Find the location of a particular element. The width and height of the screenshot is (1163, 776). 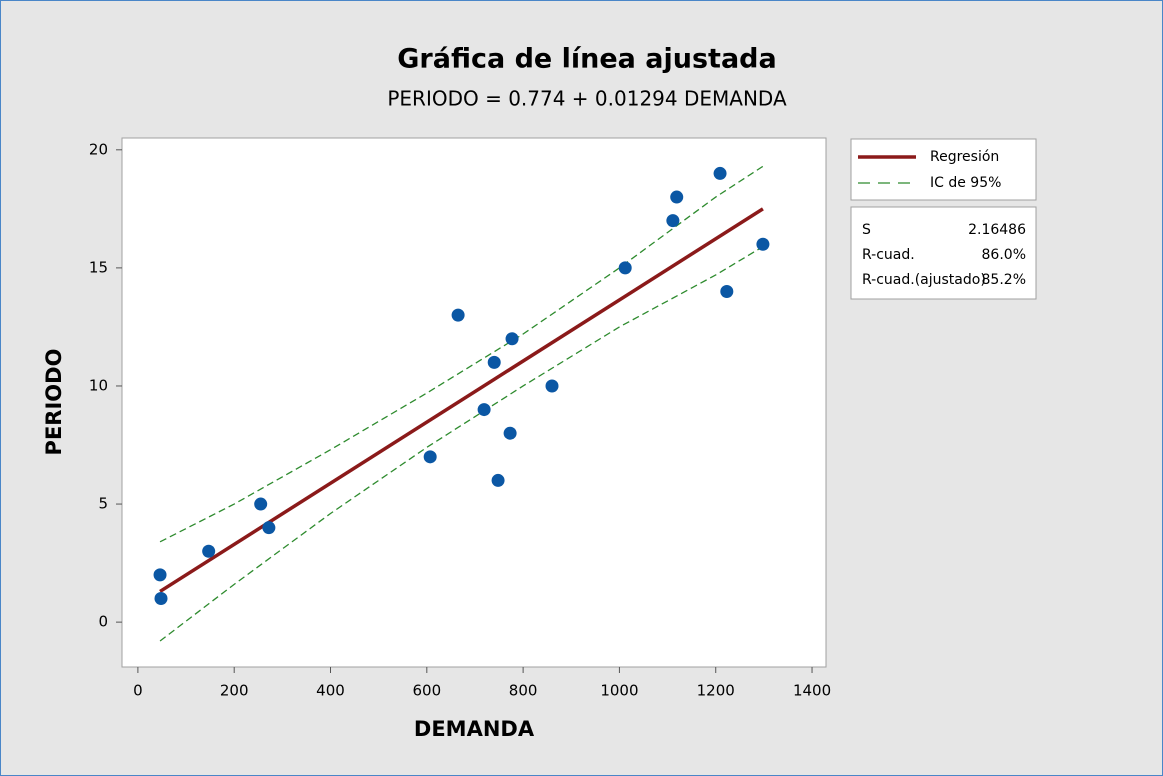

stat-value: 86.0% is located at coordinates (1004, 255).